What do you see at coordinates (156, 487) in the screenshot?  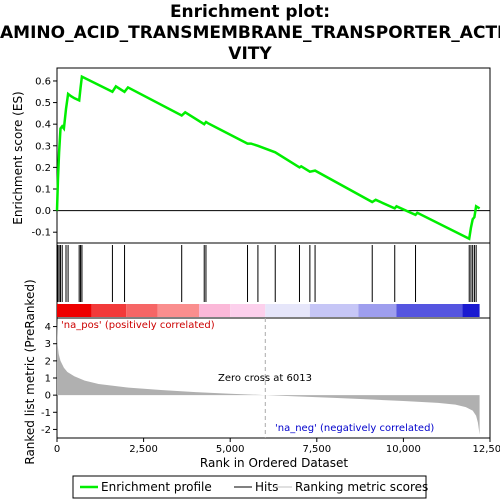 I see `legend-profile-label: Enrichment profile` at bounding box center [156, 487].